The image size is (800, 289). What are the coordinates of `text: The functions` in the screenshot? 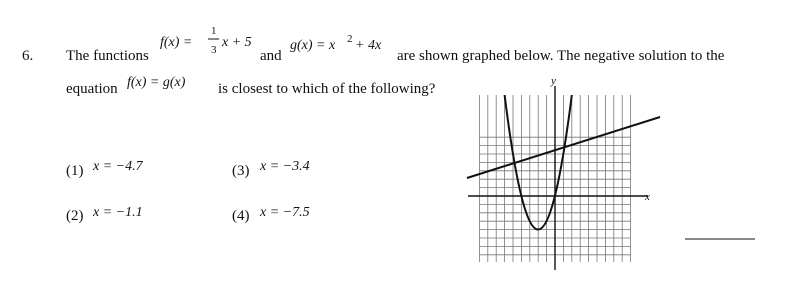 It's located at (107, 56).